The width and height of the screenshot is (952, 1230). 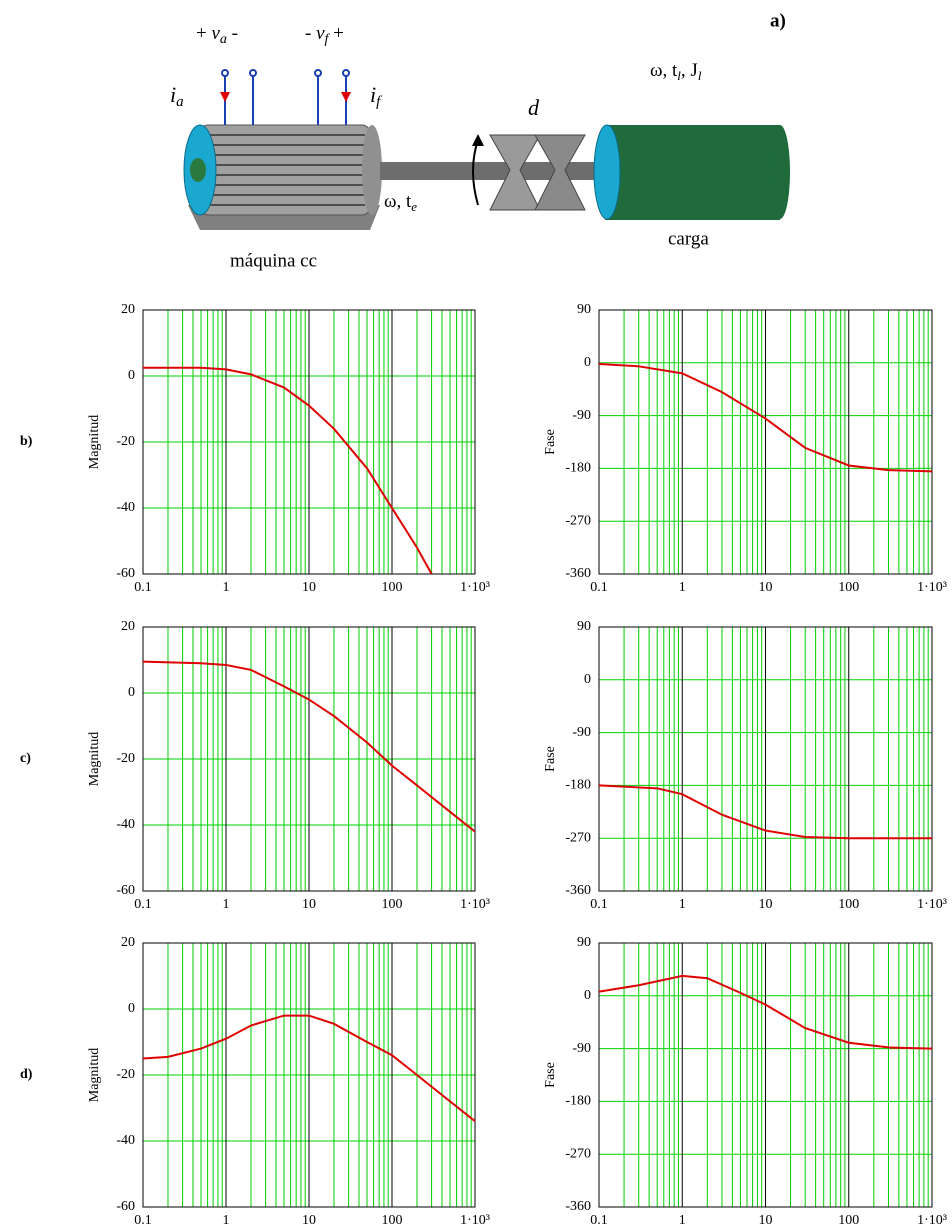 I want to click on coupling-label: d, so click(x=534, y=107).